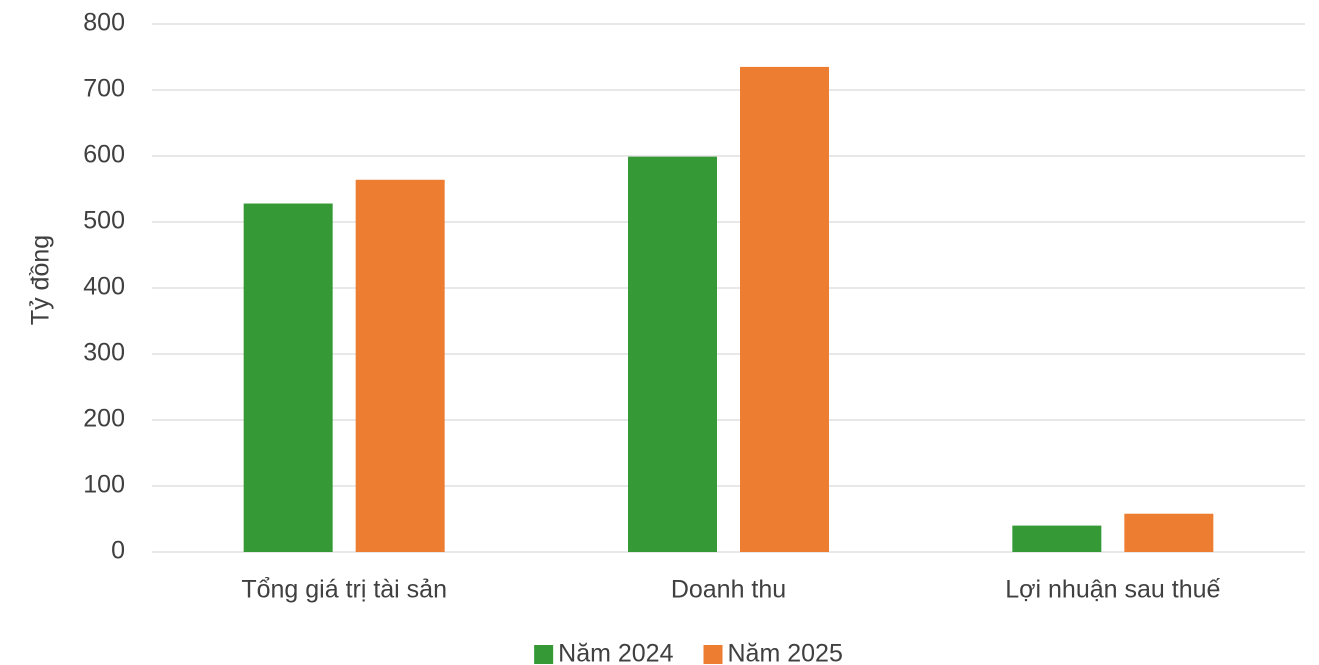  I want to click on y-axis-label: Tỷ đồng, so click(41, 280).